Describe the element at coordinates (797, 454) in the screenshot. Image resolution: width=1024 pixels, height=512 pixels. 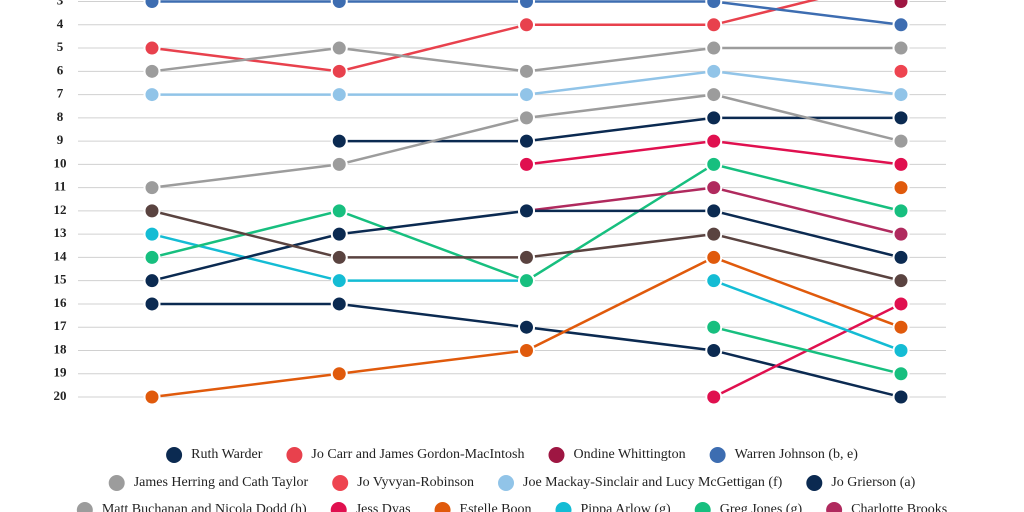
I see `legend-label: Warren Johnson (b, e)` at that location.